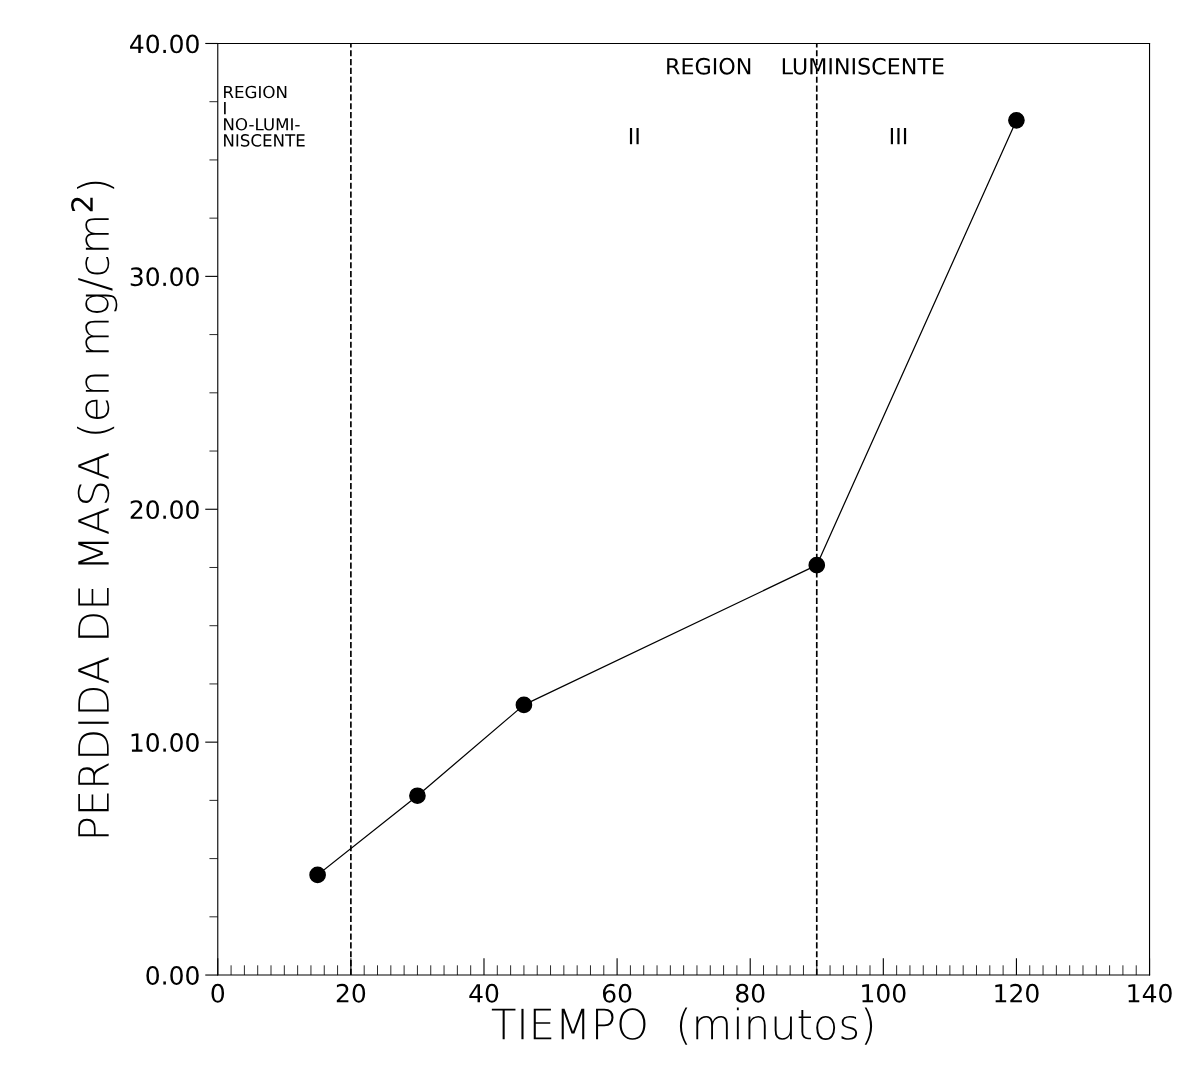 Image resolution: width=1190 pixels, height=1087 pixels. I want to click on annotation: REGION I NO-LUMI- NISCENTE, so click(264, 116).